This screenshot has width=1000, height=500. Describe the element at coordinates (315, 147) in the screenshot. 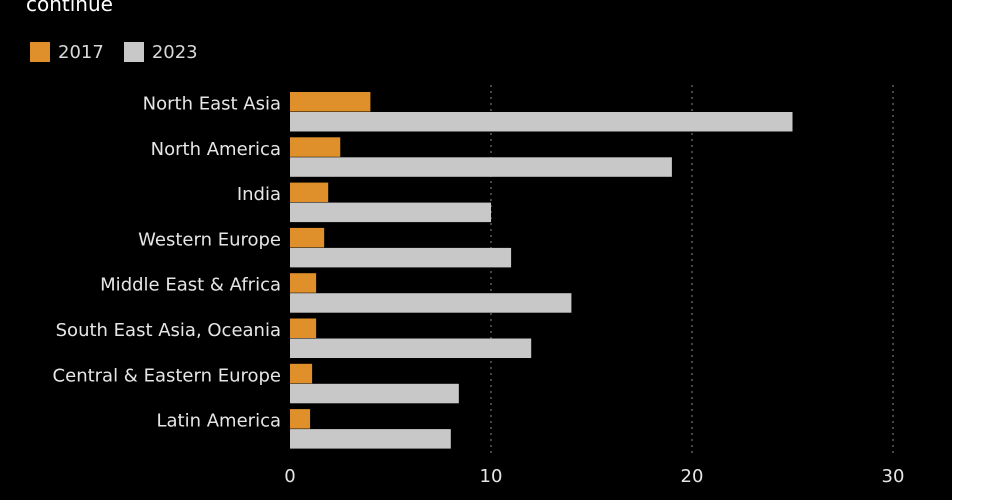

I see `bar-2017-north-america` at that location.